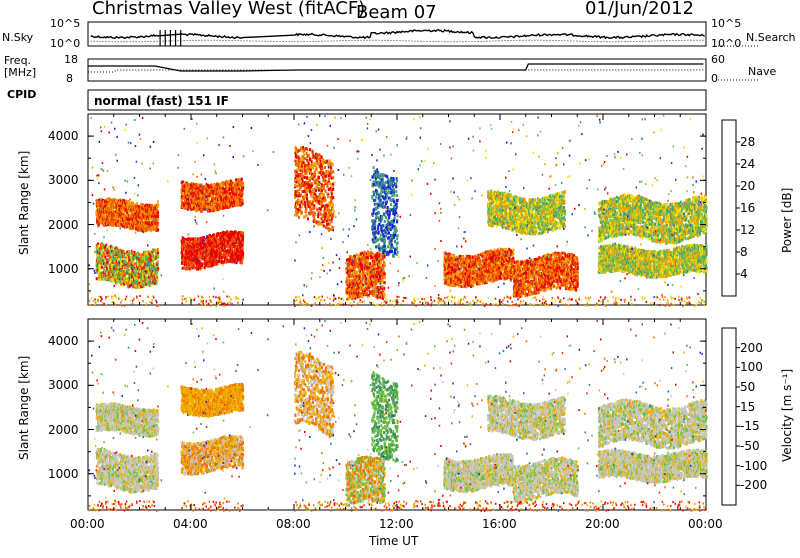  What do you see at coordinates (424, 70) in the screenshot?
I see `freq-panel` at bounding box center [424, 70].